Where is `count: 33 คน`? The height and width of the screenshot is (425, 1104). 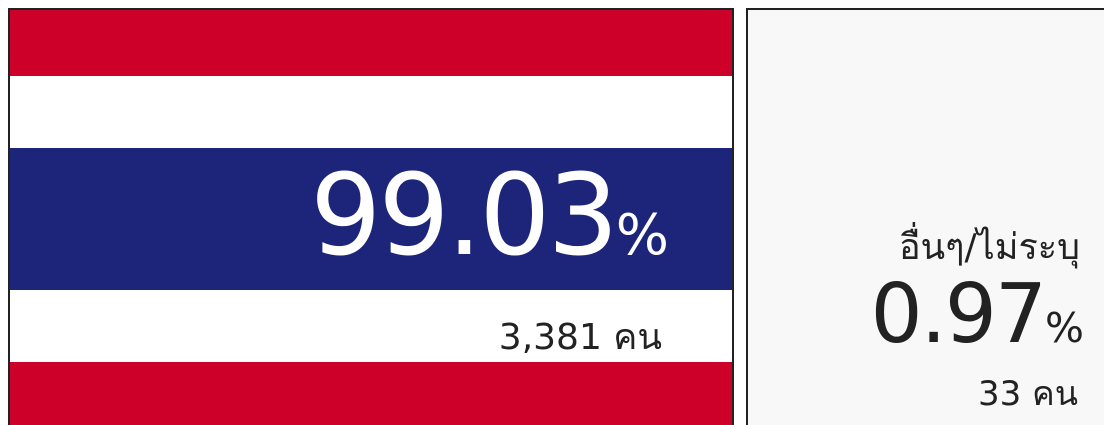 count: 33 คน is located at coordinates (1027, 394).